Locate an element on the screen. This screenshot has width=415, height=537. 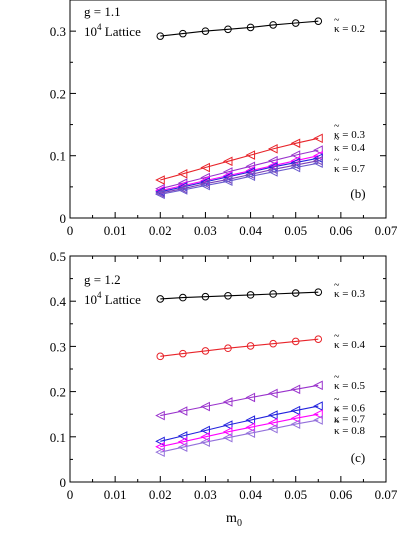
coupling-annotation: g = 1.1 is located at coordinates (102, 11).